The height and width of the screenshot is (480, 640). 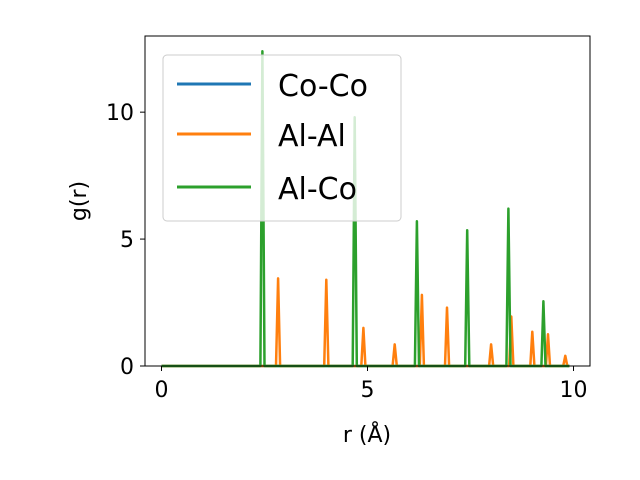 What do you see at coordinates (161, 390) in the screenshot?
I see `x-tick-label: 0` at bounding box center [161, 390].